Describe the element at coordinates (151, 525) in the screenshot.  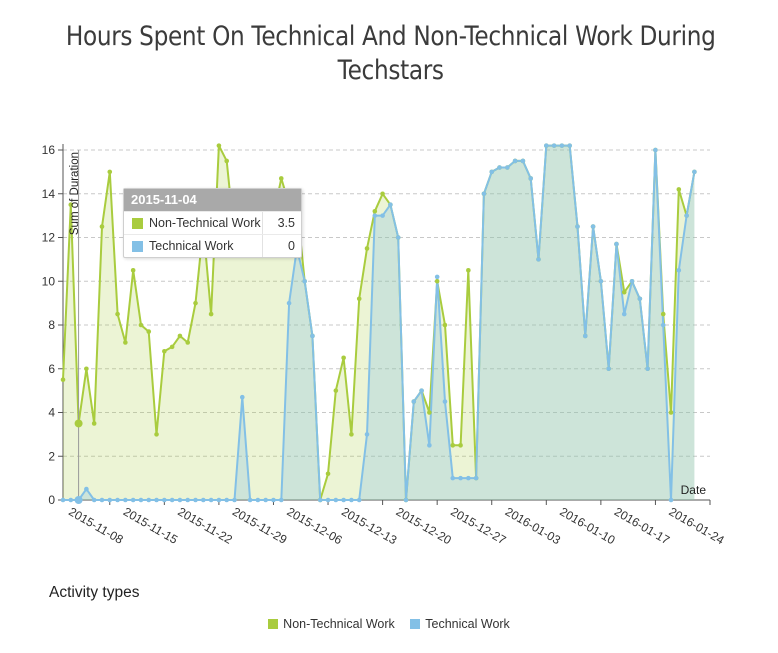
I see `x-tick-label: 2015-11-15` at that location.